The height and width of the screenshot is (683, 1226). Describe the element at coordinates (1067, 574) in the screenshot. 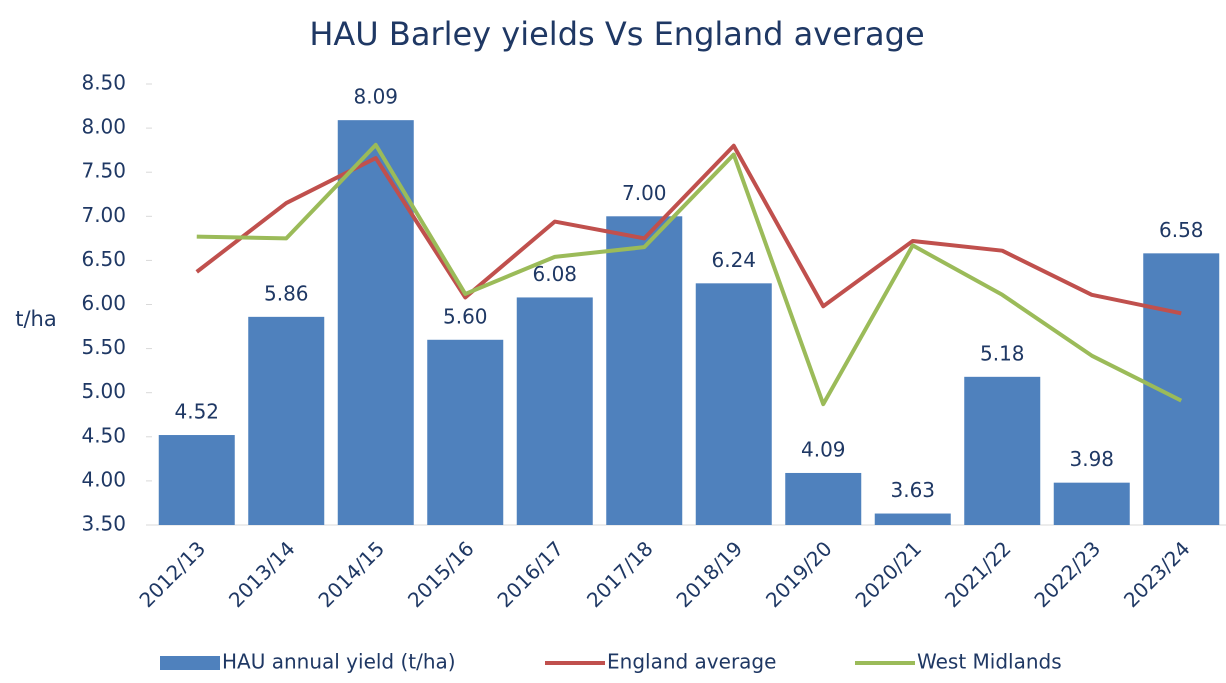

I see `x-tick-label: 2022/23` at that location.